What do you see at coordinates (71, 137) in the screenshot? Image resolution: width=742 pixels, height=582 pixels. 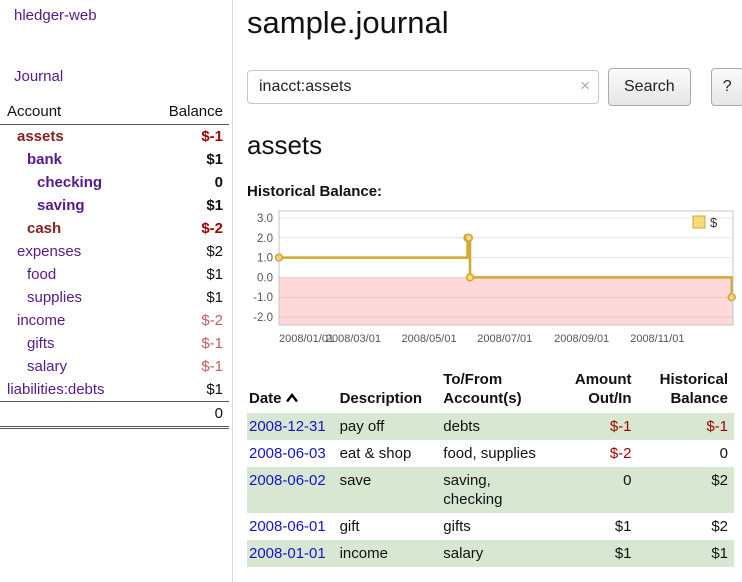 I see `account-cell: assets` at bounding box center [71, 137].